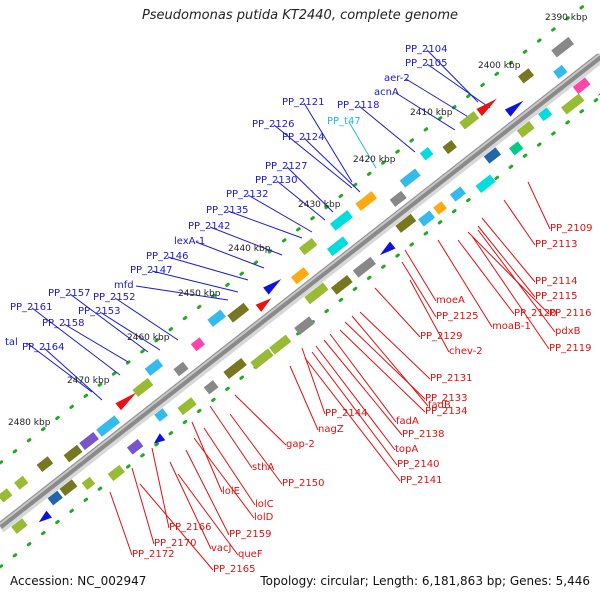  Describe the element at coordinates (209, 226) in the screenshot. I see `gene-label: PP_2142` at that location.